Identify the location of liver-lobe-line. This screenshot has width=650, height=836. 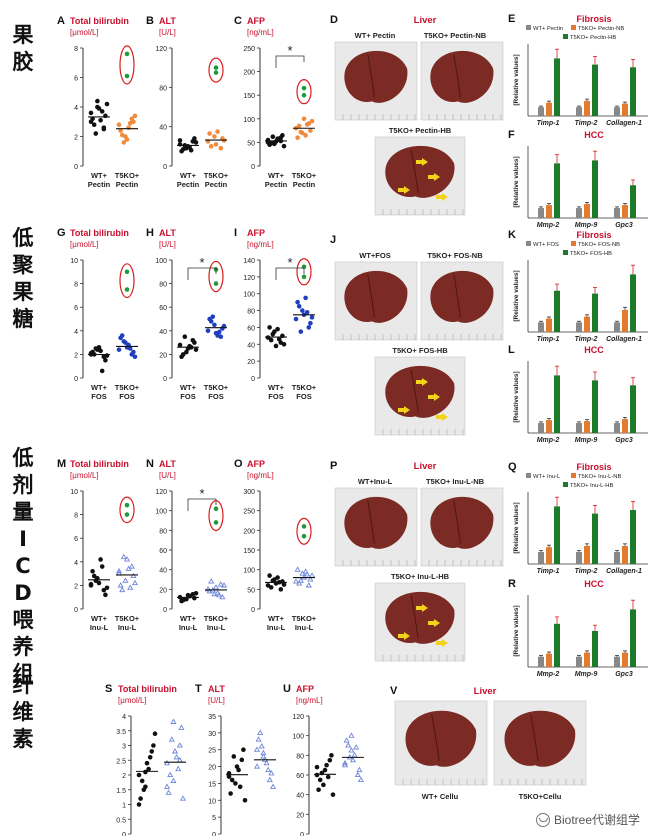
(457, 76).